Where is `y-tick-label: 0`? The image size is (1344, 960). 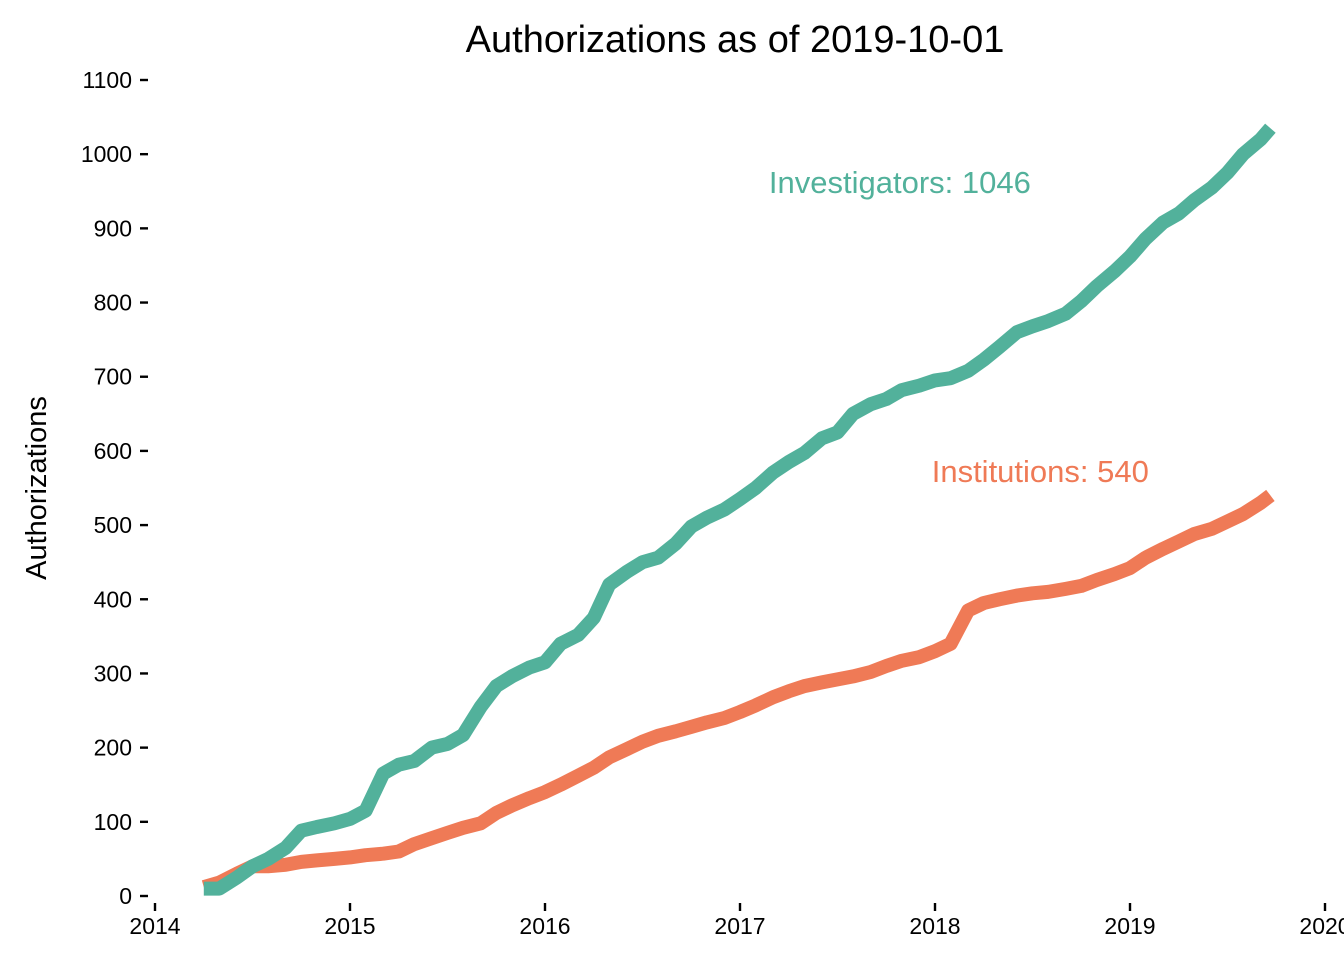 y-tick-label: 0 is located at coordinates (125, 896).